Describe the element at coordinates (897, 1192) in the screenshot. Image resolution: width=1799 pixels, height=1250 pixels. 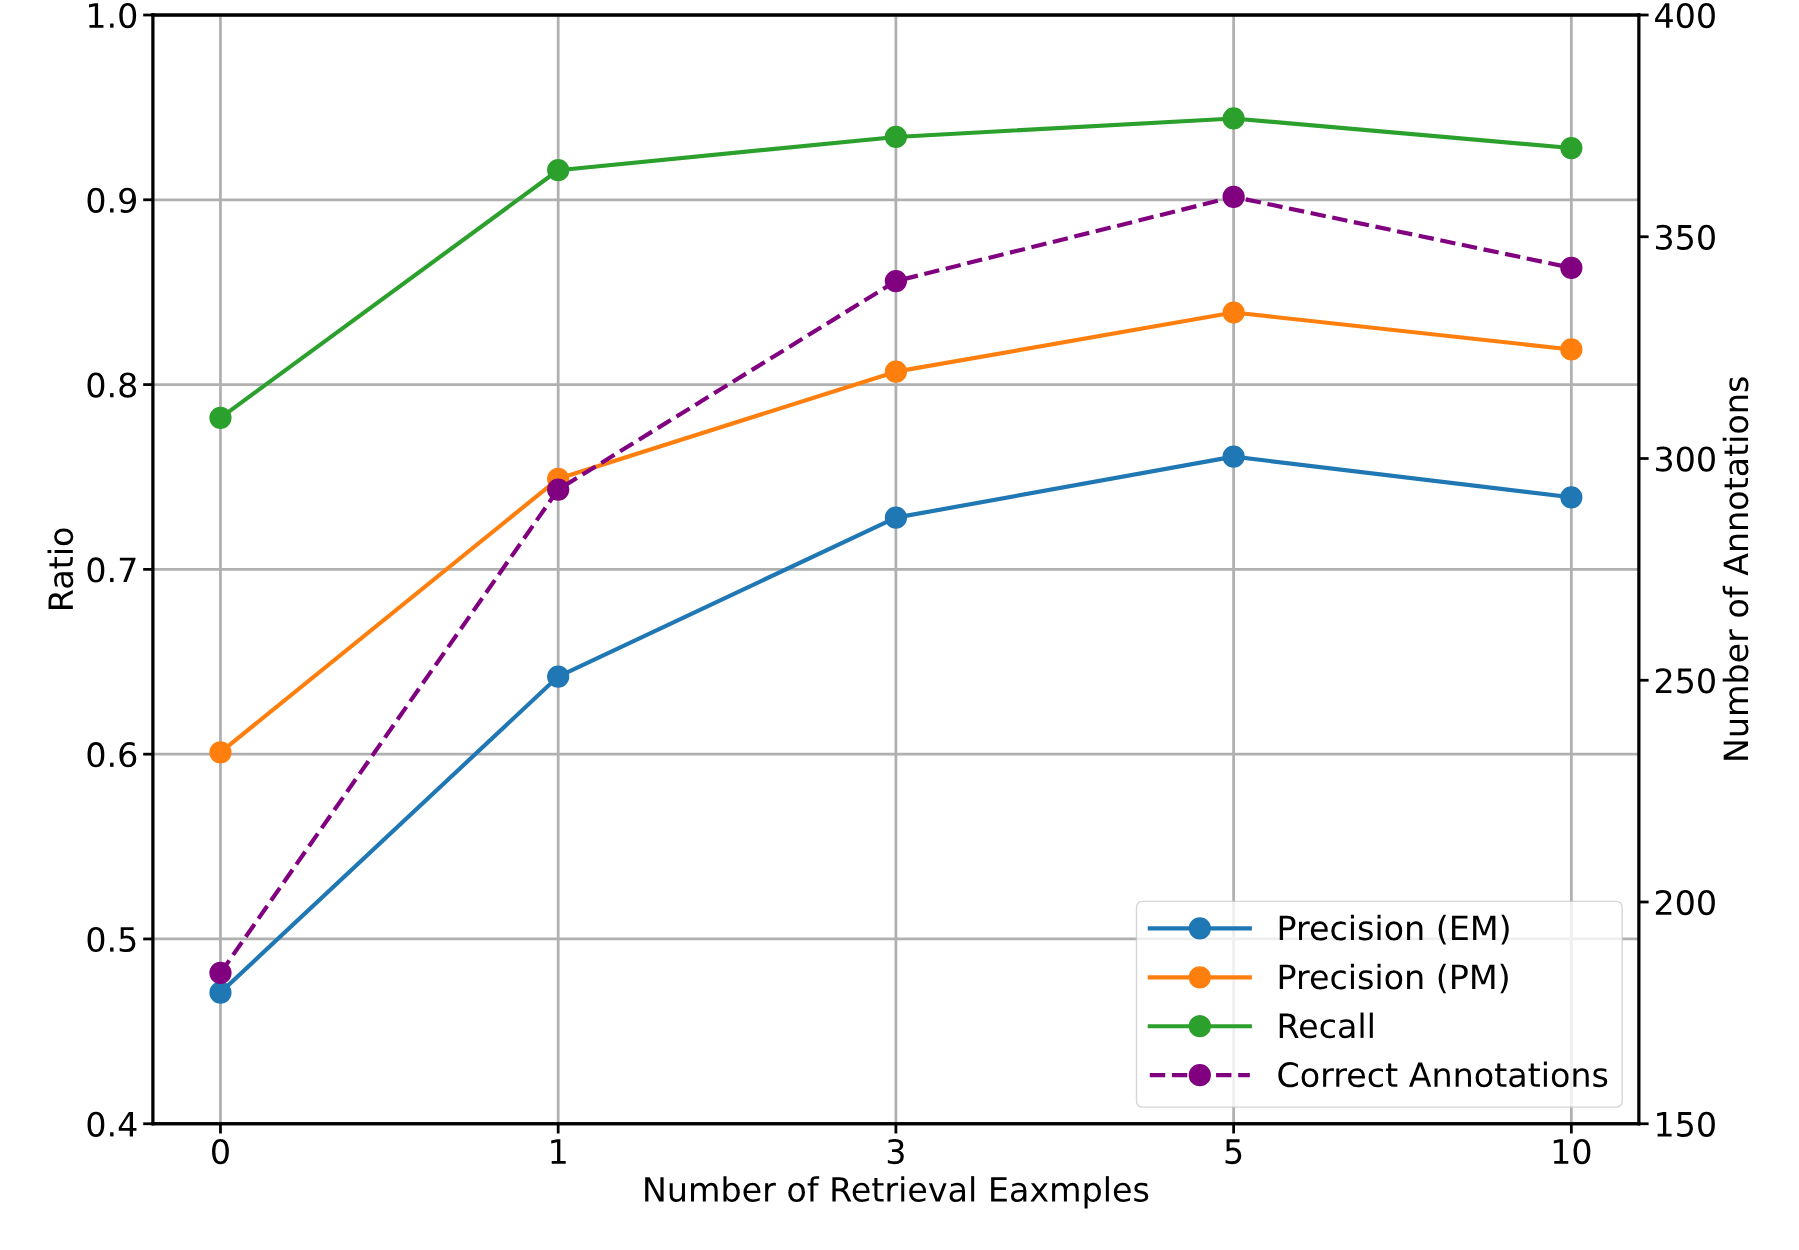
I see `x-axis-title: Number of Retrieval Eaxmples` at that location.